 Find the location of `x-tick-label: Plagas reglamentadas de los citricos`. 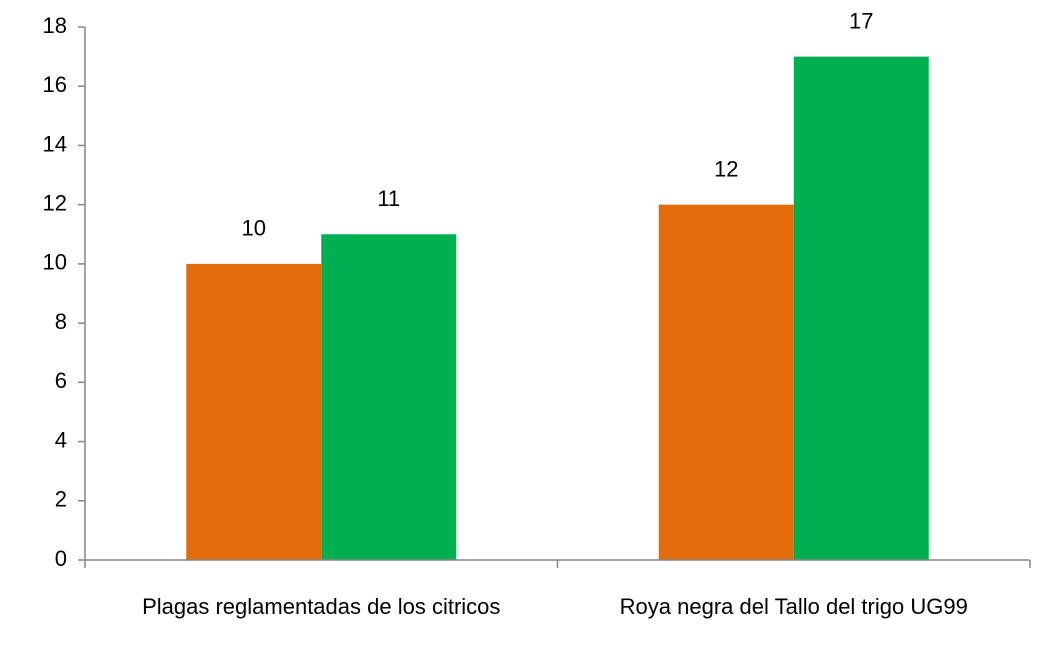

x-tick-label: Plagas reglamentadas de los citricos is located at coordinates (321, 606).